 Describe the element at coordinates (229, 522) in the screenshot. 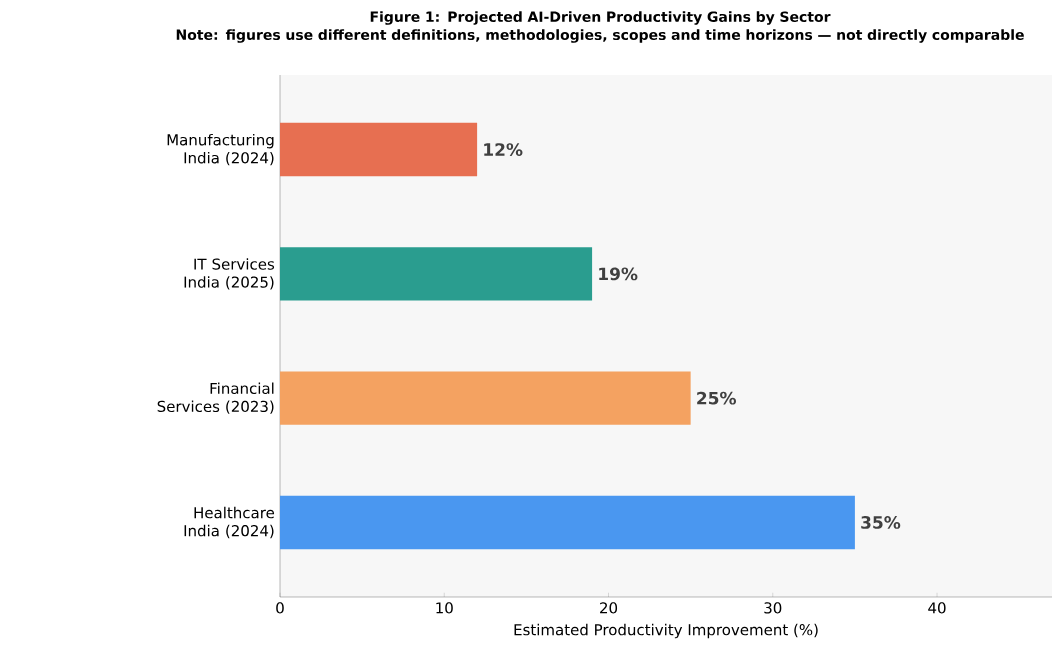

I see `y-tick-label: Healthcare India (2024)` at that location.